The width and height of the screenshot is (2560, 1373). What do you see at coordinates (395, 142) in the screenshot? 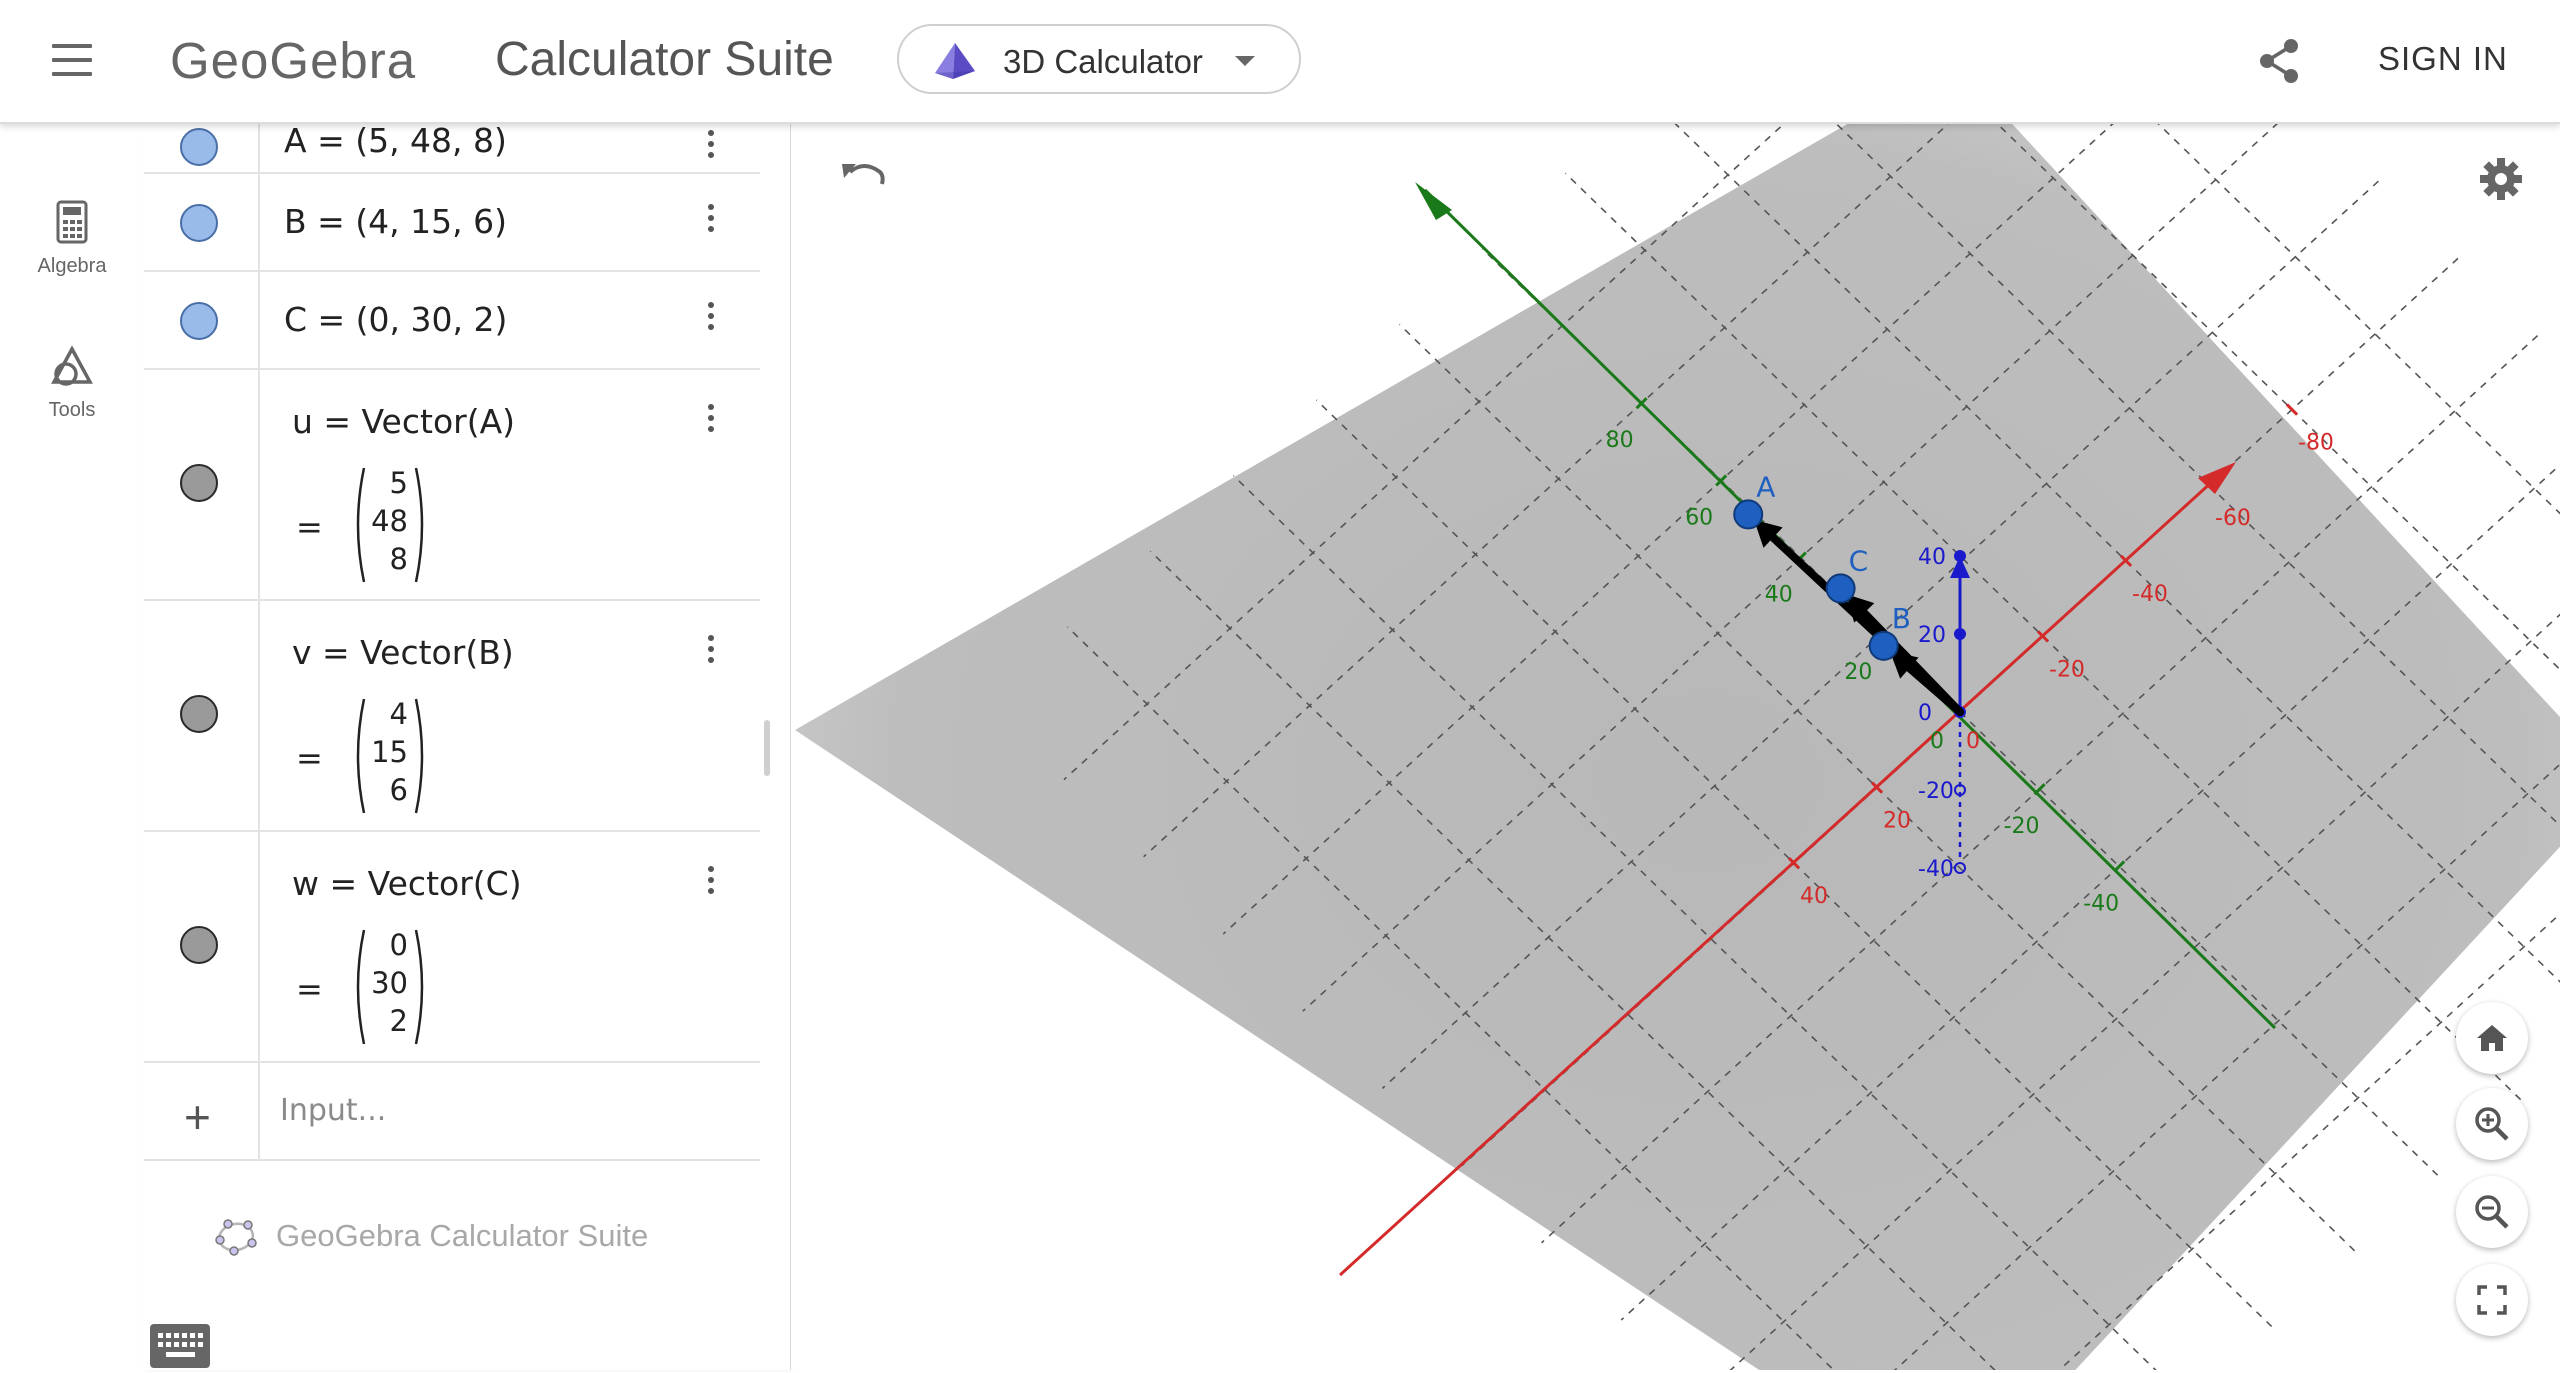
I see `algebra-definition: A = (5, 48, 8)` at bounding box center [395, 142].